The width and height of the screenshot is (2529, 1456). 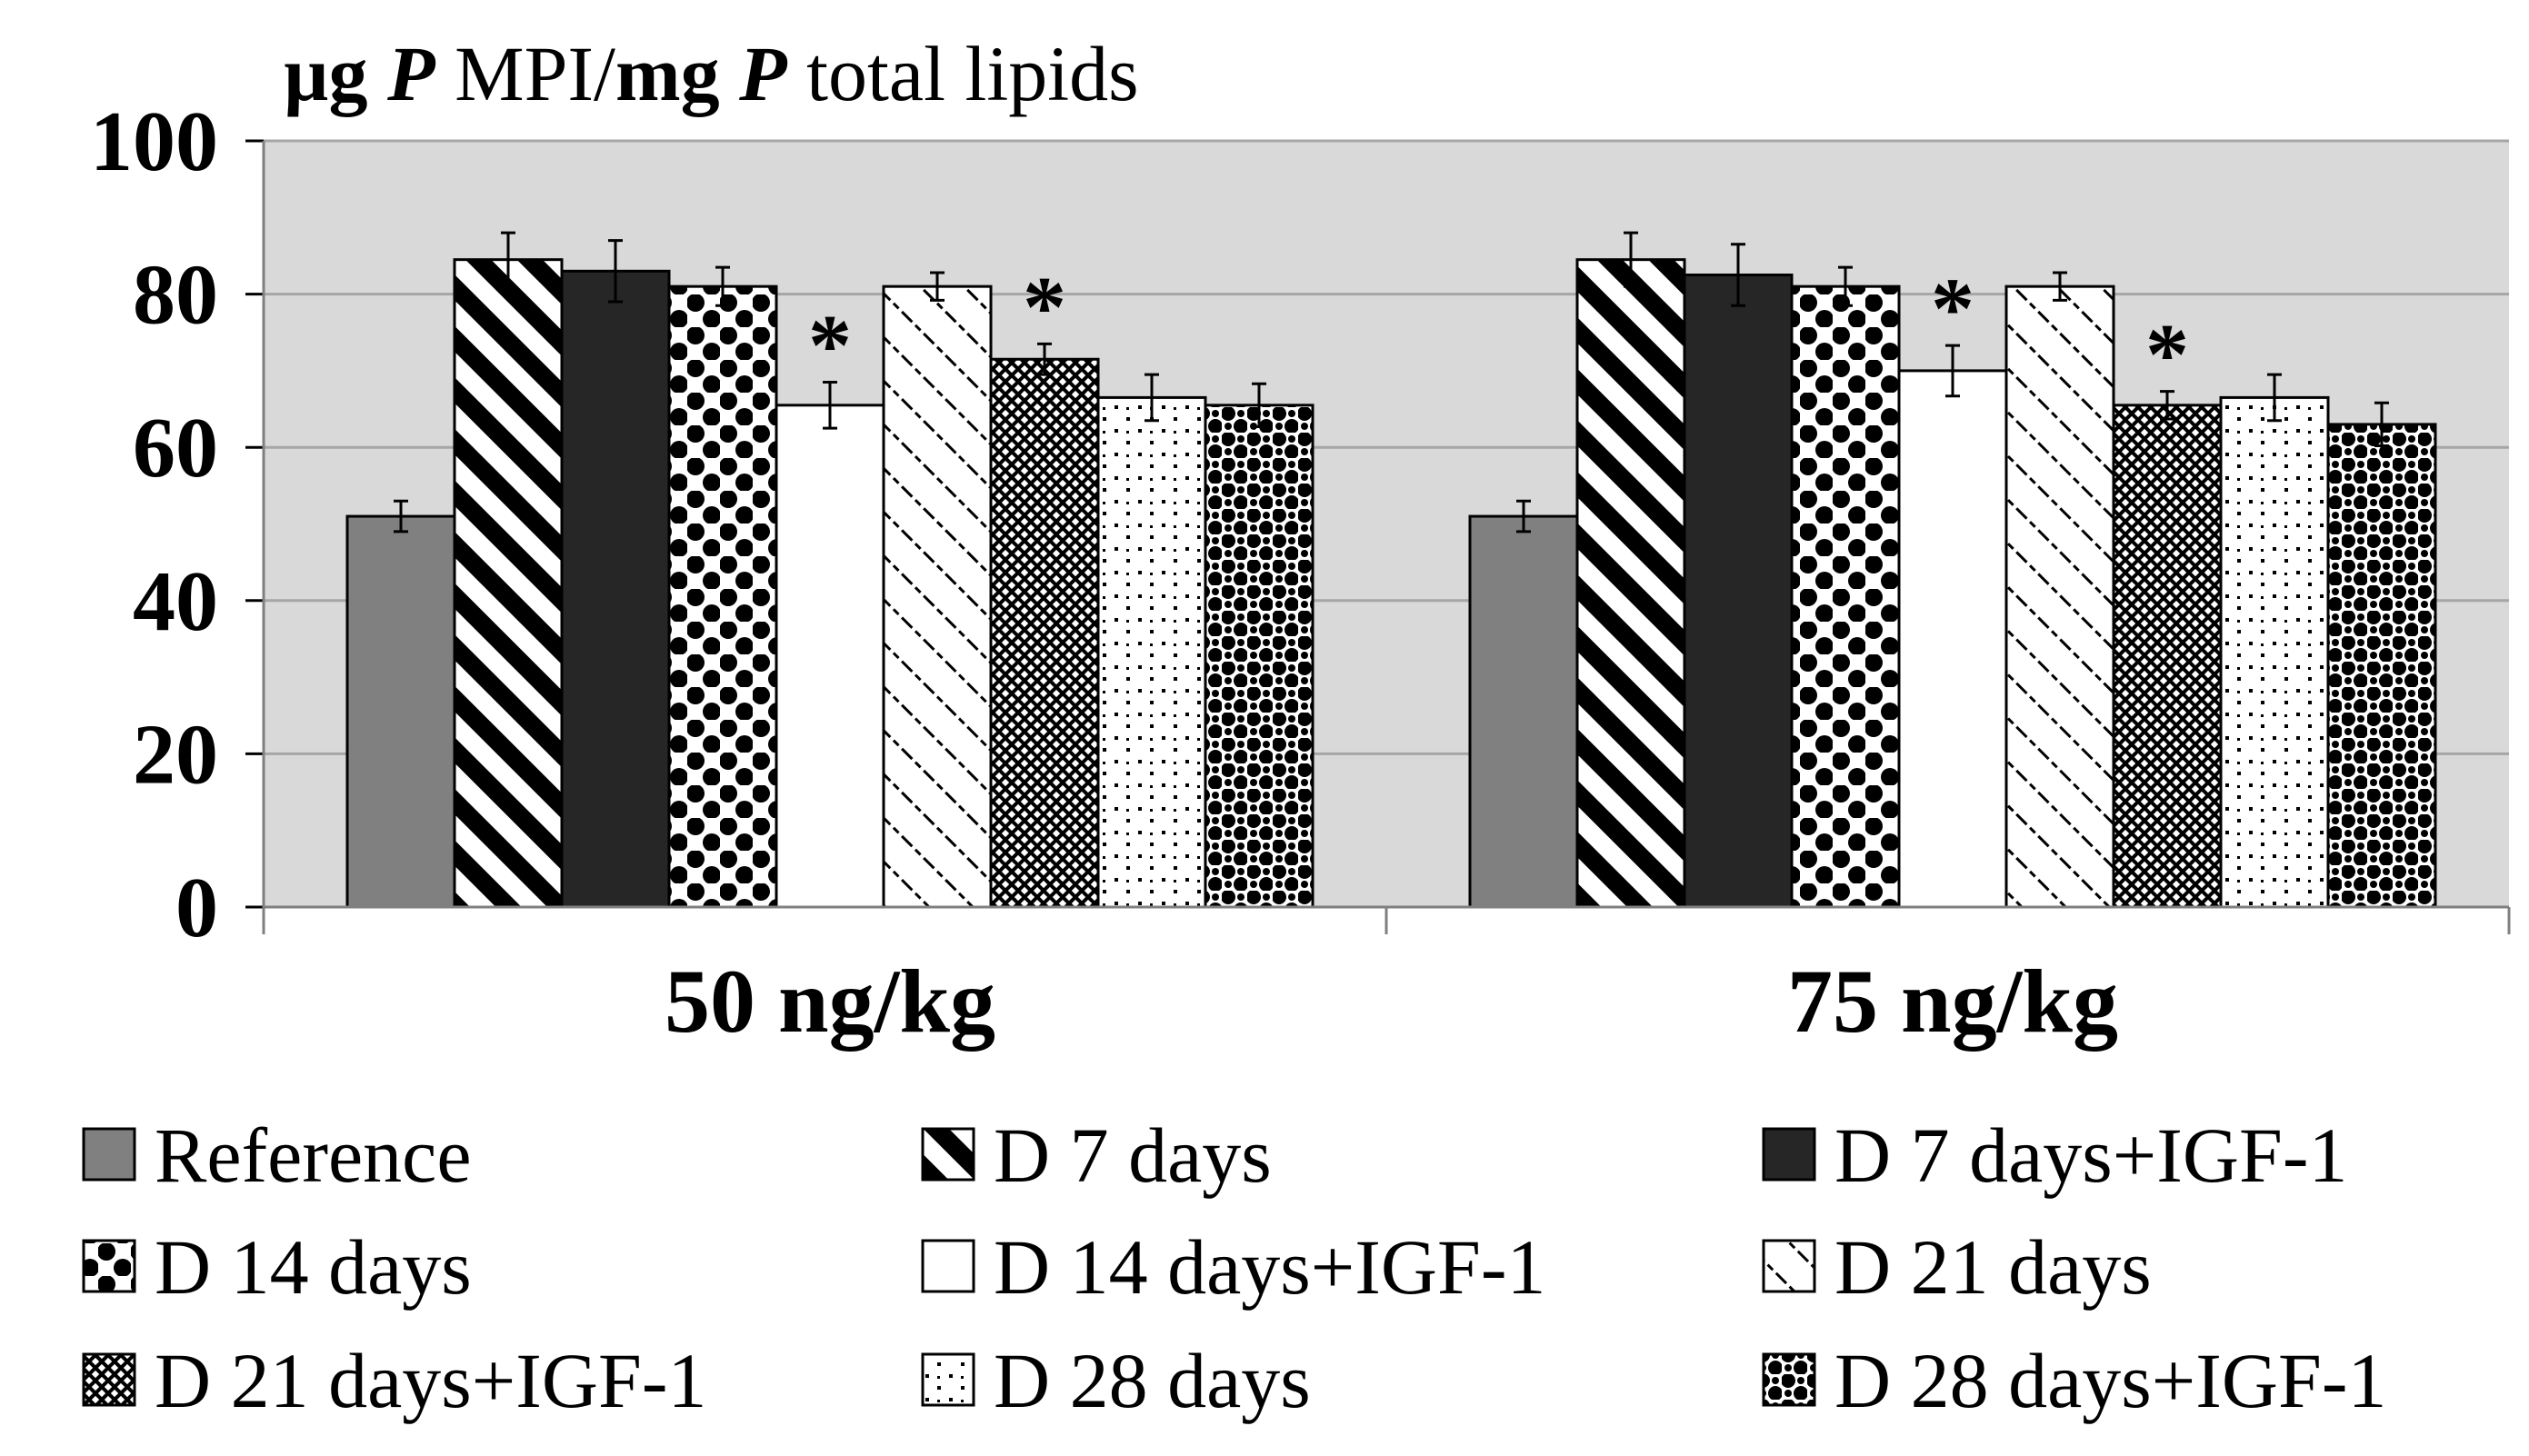 I want to click on legend-label: D 14 days, so click(x=313, y=1267).